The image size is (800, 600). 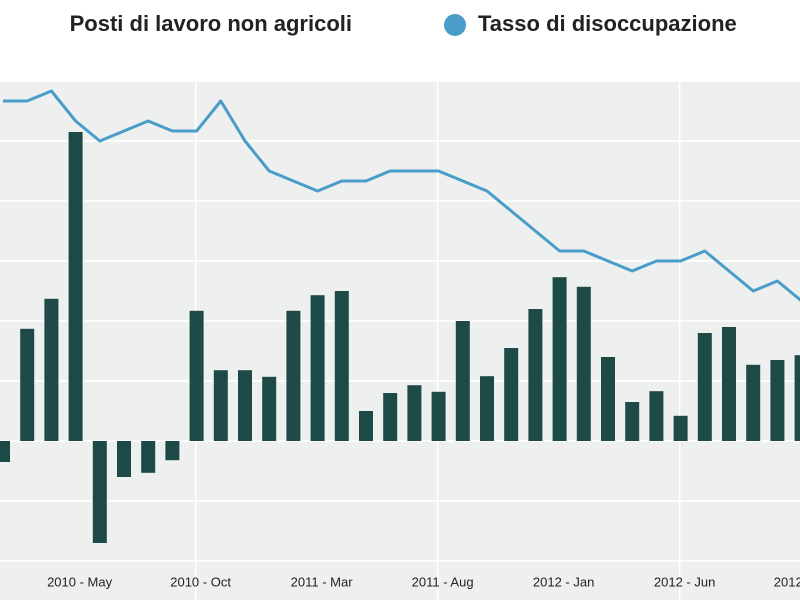 What do you see at coordinates (211, 23) in the screenshot?
I see `legend-label: Posti di lavoro non agricoli` at bounding box center [211, 23].